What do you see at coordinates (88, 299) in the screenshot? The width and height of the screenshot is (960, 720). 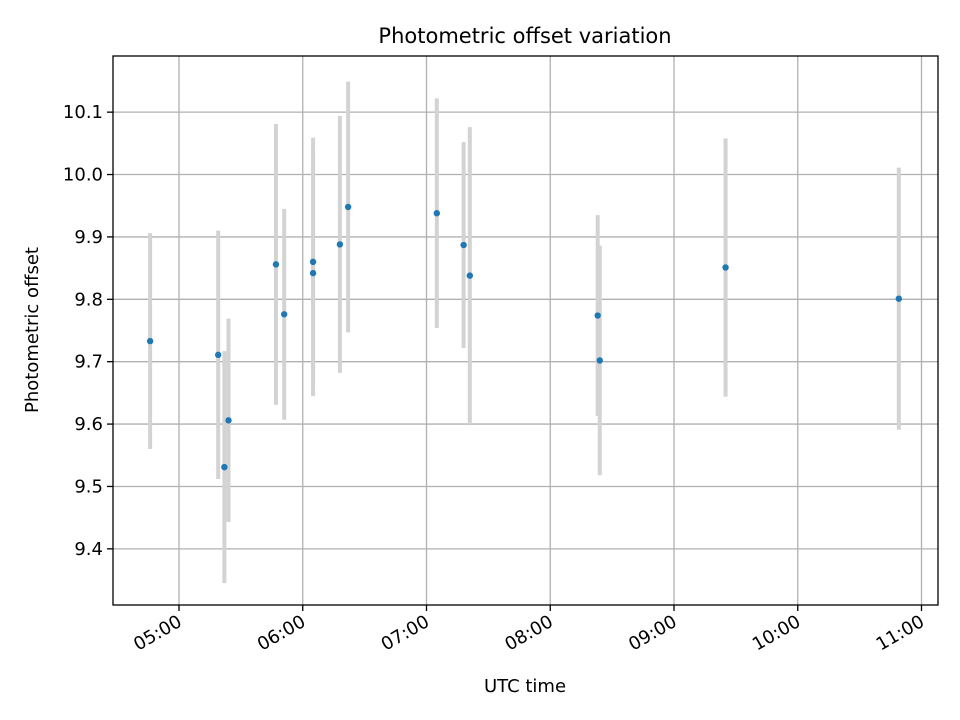 I see `y-tick-label: 9.8` at bounding box center [88, 299].